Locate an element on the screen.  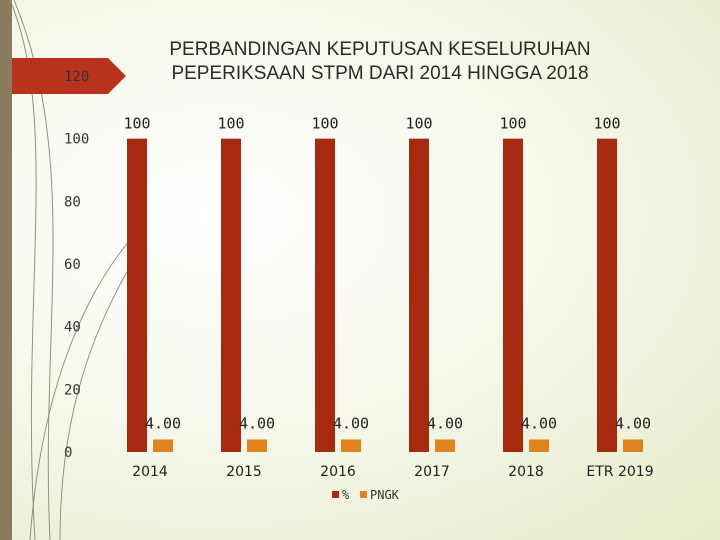
y-tick-label: 120 is located at coordinates (76, 77).